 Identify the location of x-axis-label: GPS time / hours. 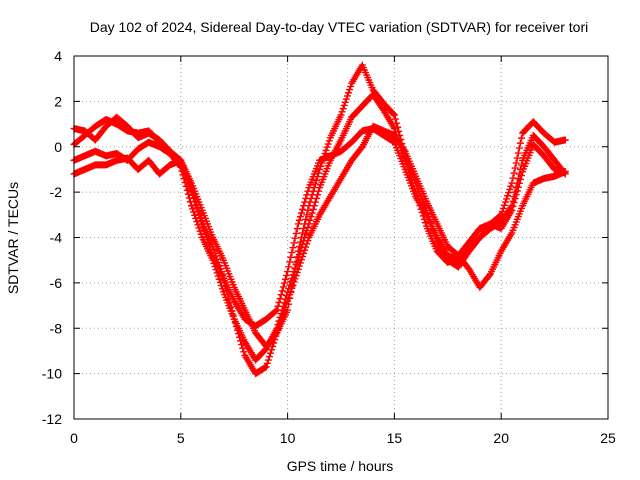
(340, 466).